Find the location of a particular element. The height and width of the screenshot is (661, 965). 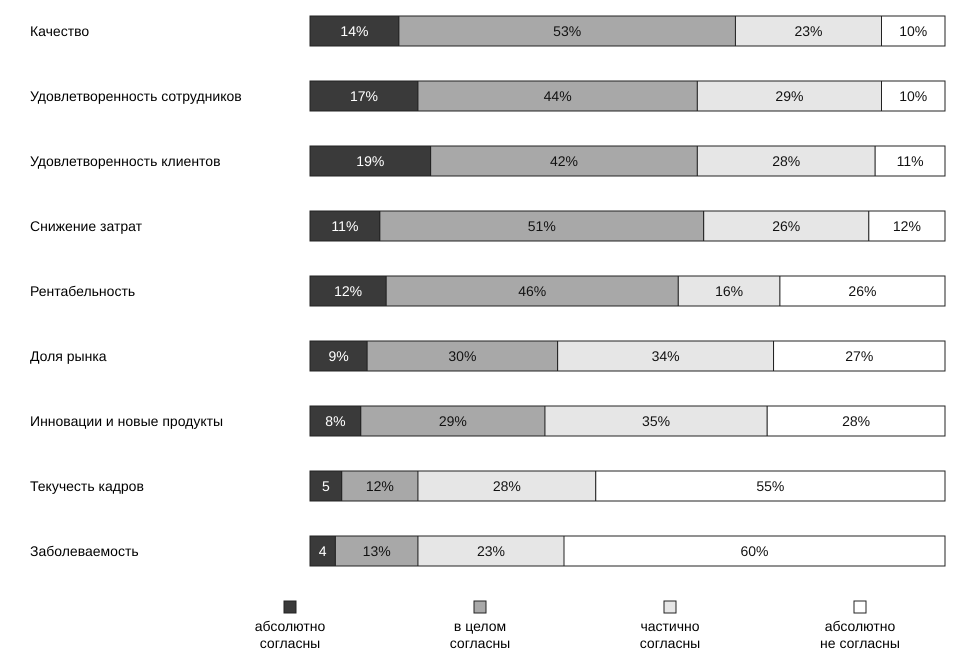

y-tick-label: Доля рынка is located at coordinates (68, 356).